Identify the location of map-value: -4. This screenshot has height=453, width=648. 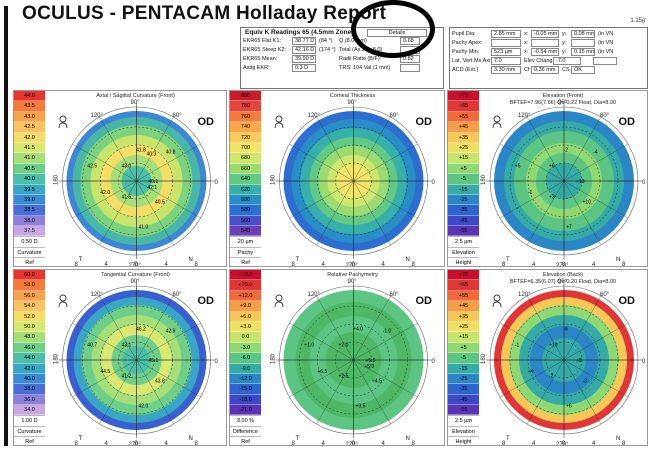
(595, 152).